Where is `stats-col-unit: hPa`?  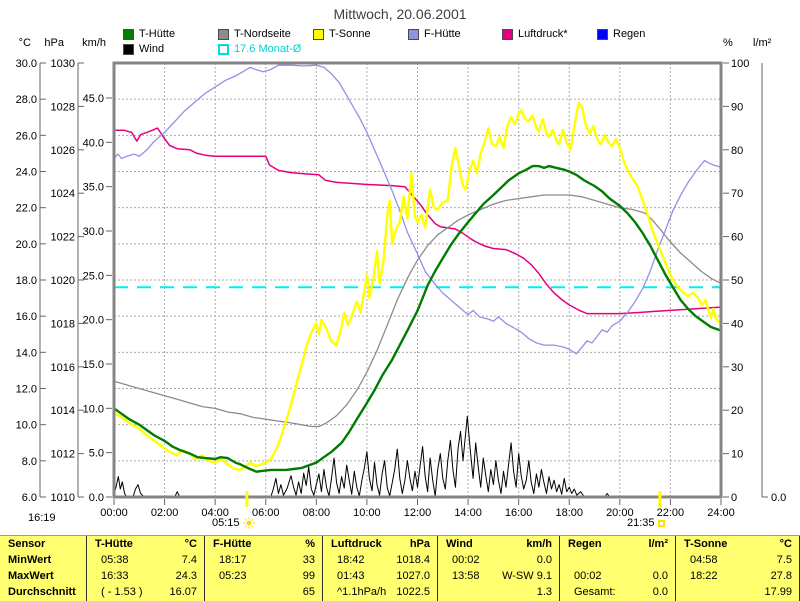
stats-col-unit: hPa is located at coordinates (419, 544).